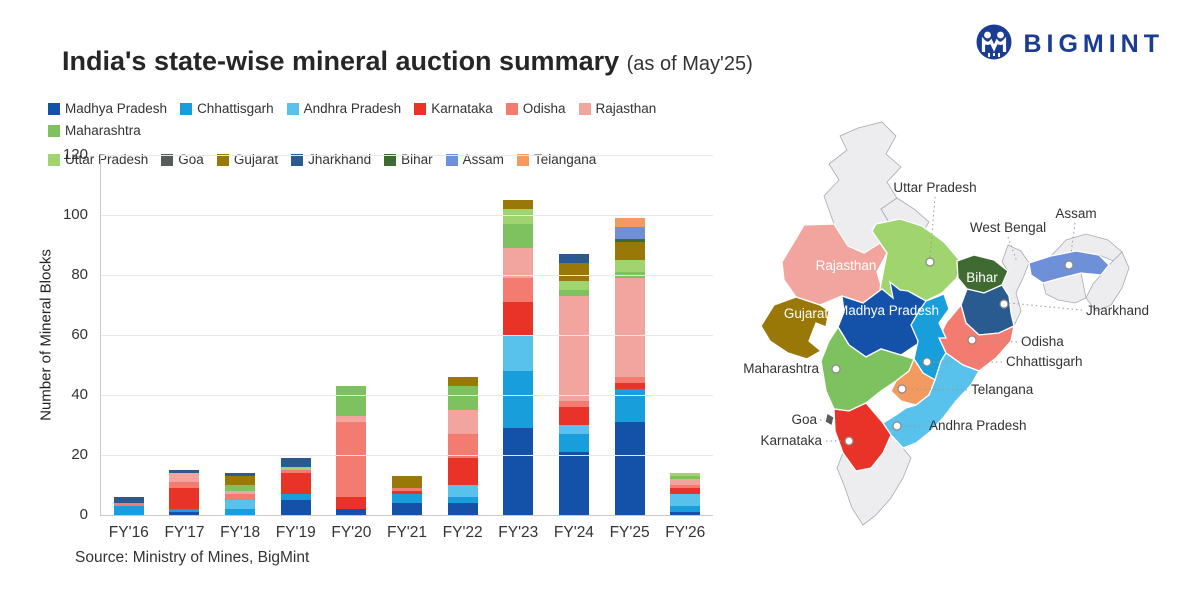 The width and height of the screenshot is (1200, 600). What do you see at coordinates (292, 108) in the screenshot?
I see `legend-swatch-andhra-pradesh` at bounding box center [292, 108].